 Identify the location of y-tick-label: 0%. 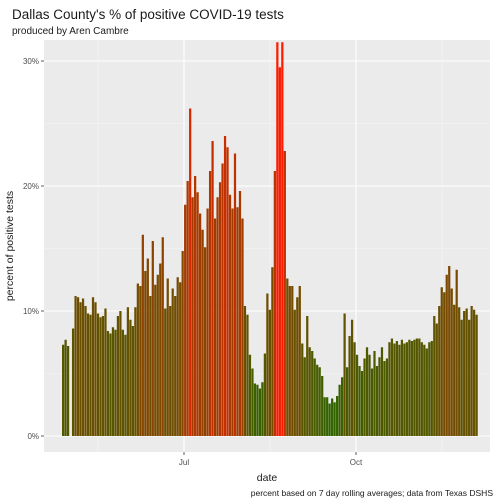
(33, 436).